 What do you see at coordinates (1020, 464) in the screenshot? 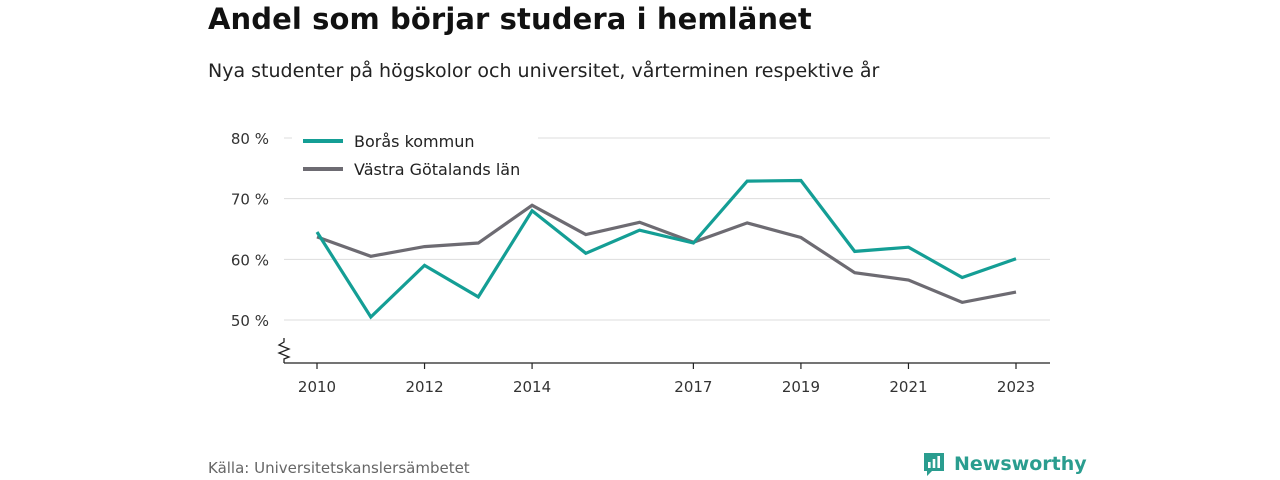
I see `brand-name: Newsworthy` at bounding box center [1020, 464].